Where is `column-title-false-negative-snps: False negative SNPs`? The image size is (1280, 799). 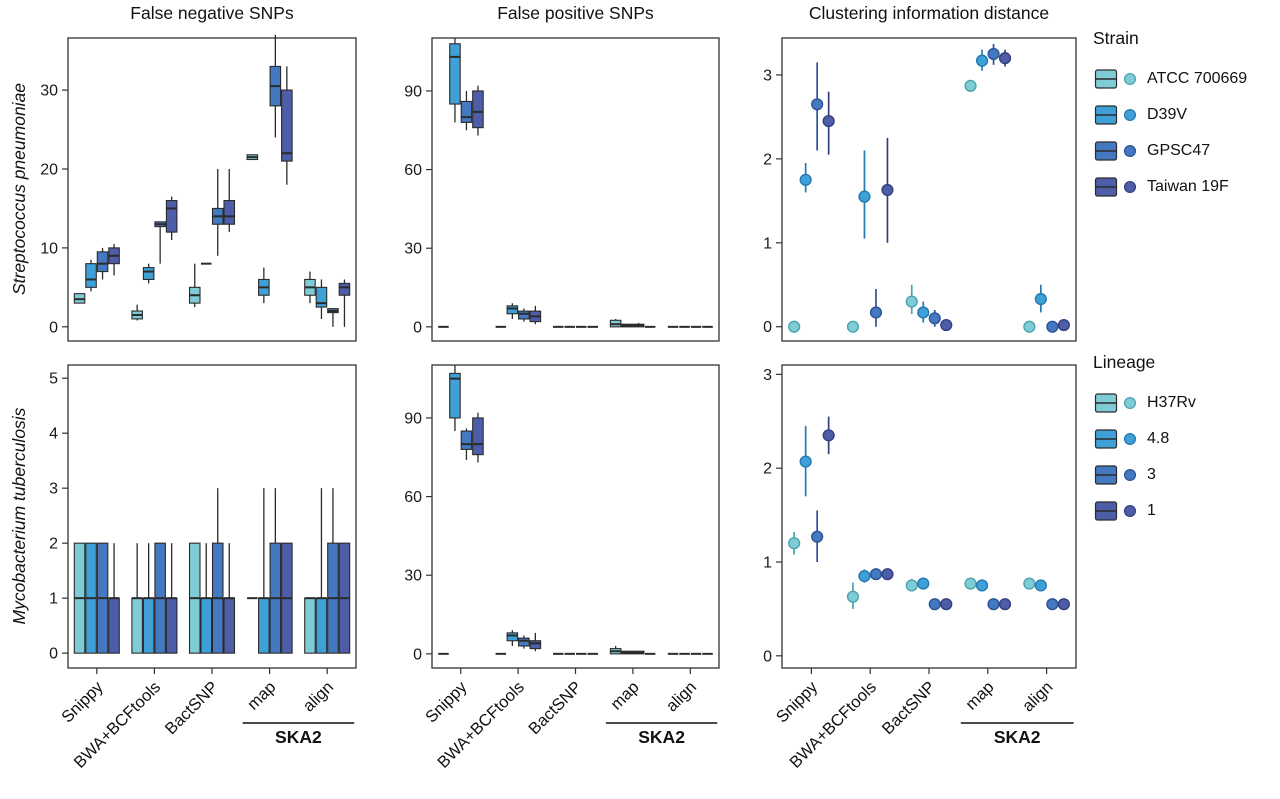 column-title-false-negative-snps: False negative SNPs is located at coordinates (212, 13).